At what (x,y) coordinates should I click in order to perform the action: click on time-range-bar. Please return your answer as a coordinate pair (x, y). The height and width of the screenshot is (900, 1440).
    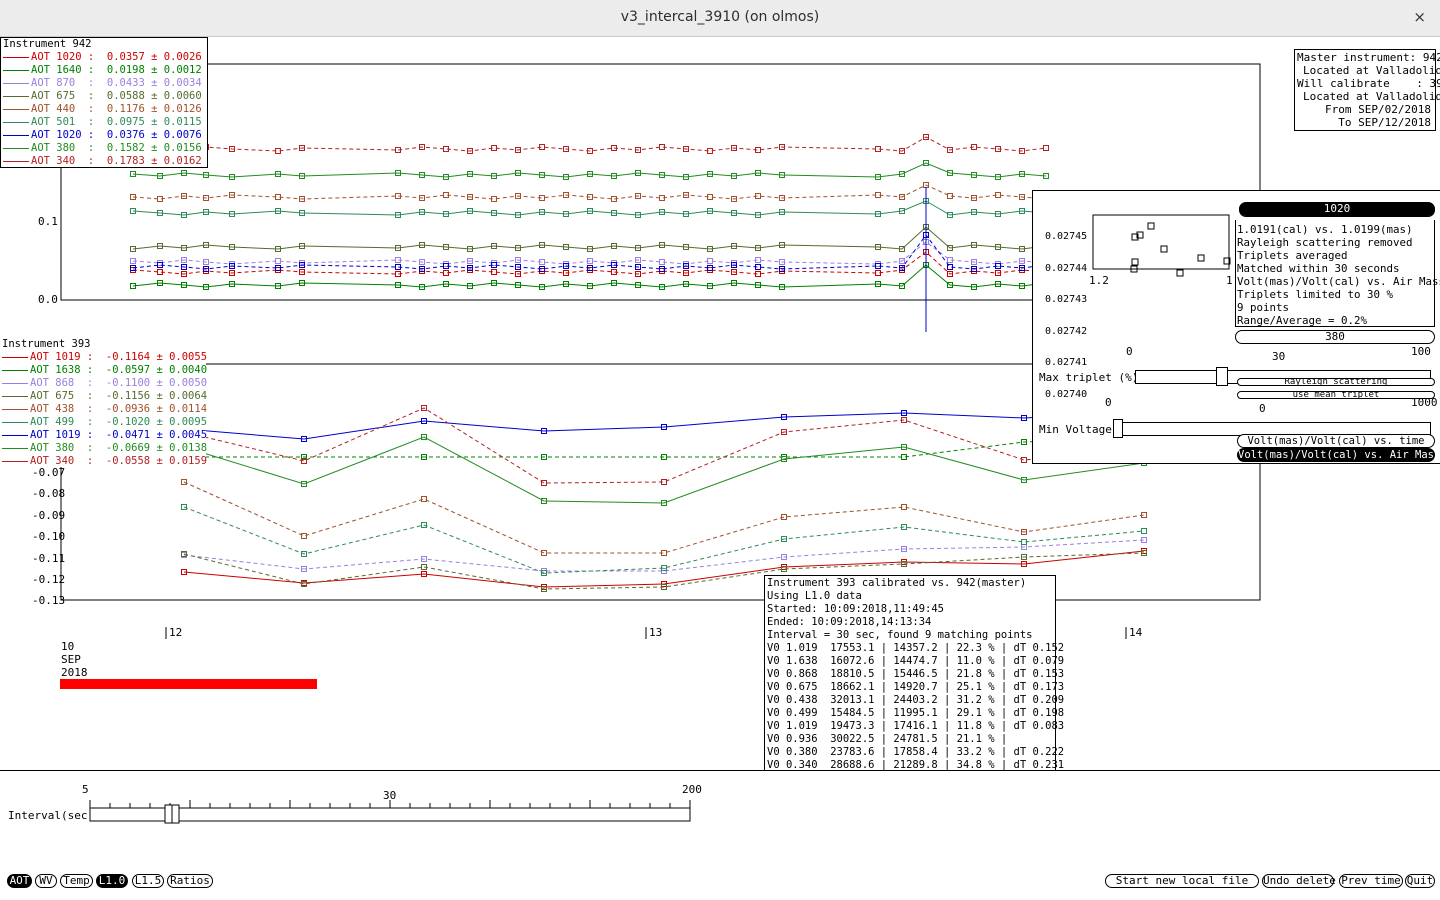
    Looking at the image, I should click on (188, 684).